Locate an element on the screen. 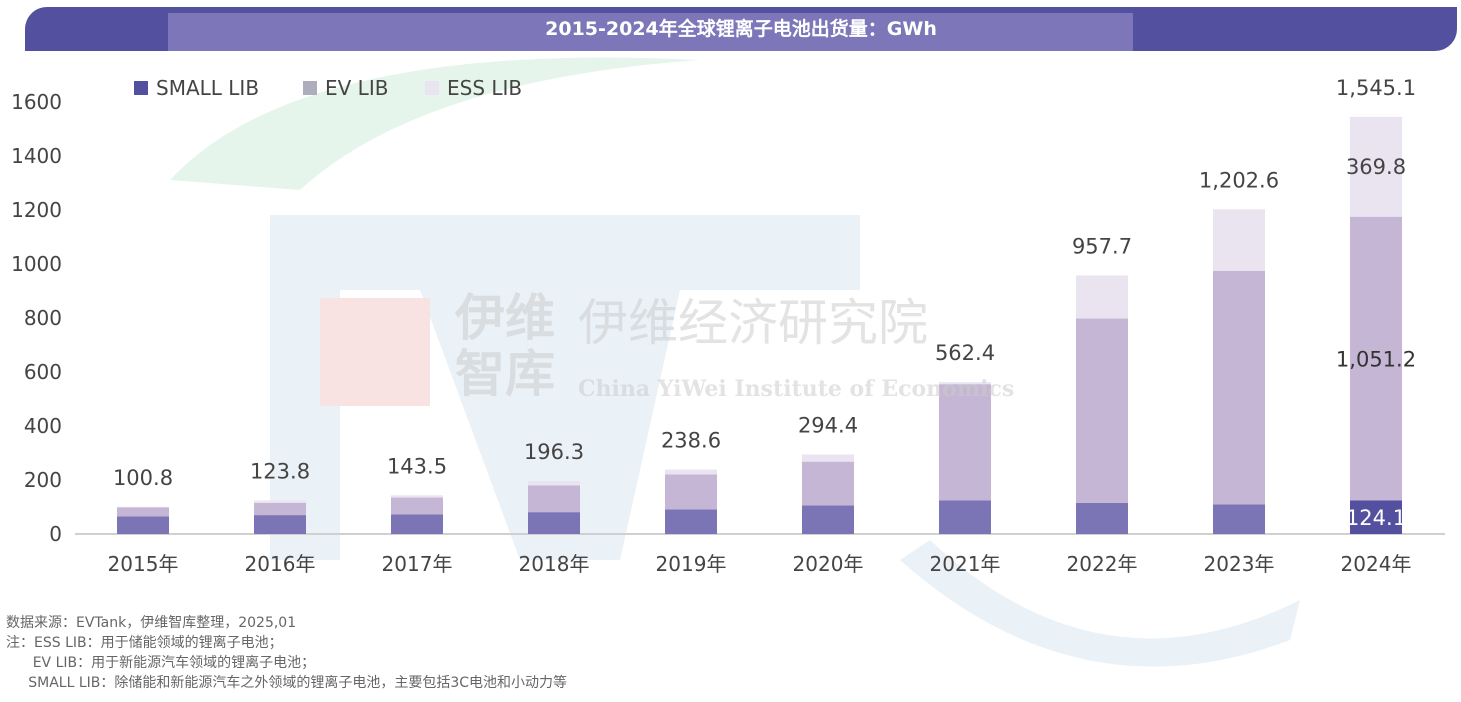  total-data-label: 196.3 is located at coordinates (554, 452).